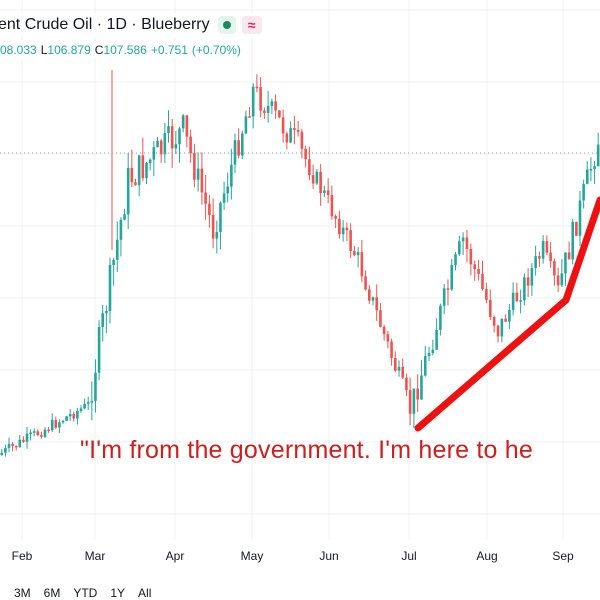 This screenshot has width=600, height=600. Describe the element at coordinates (52, 593) in the screenshot. I see `range-6m-button: 6M` at that location.